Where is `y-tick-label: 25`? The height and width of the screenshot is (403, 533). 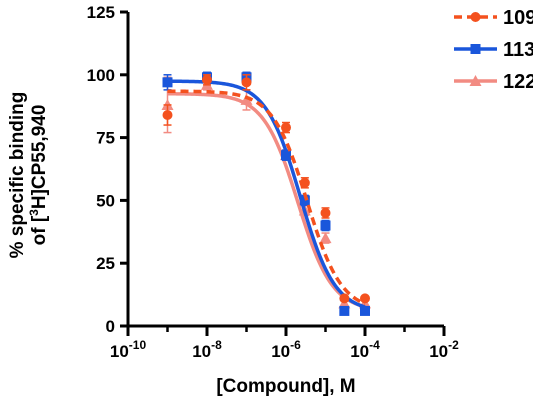 y-tick-label: 25 is located at coordinates (105, 263).